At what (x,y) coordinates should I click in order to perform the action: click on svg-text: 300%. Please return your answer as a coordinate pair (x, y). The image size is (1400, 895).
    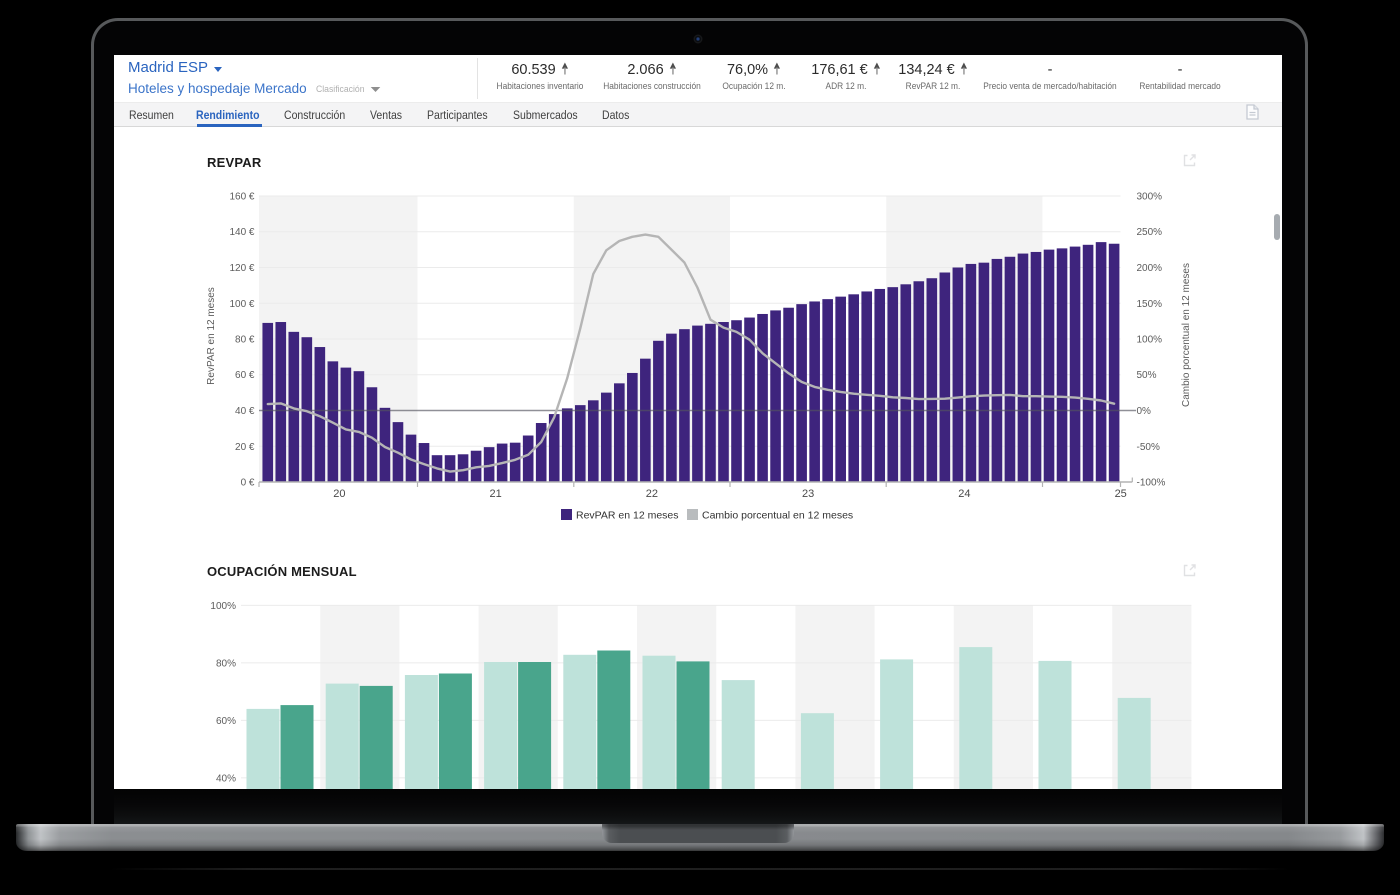
    Looking at the image, I should click on (1150, 197).